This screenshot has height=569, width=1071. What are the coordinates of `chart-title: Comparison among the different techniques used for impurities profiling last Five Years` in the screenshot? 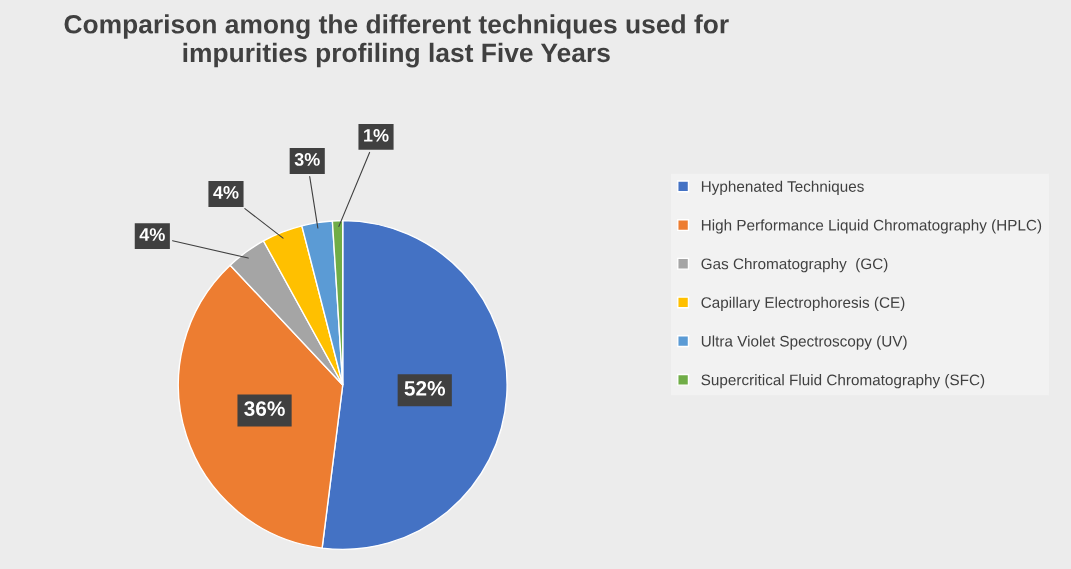 It's located at (396, 41).